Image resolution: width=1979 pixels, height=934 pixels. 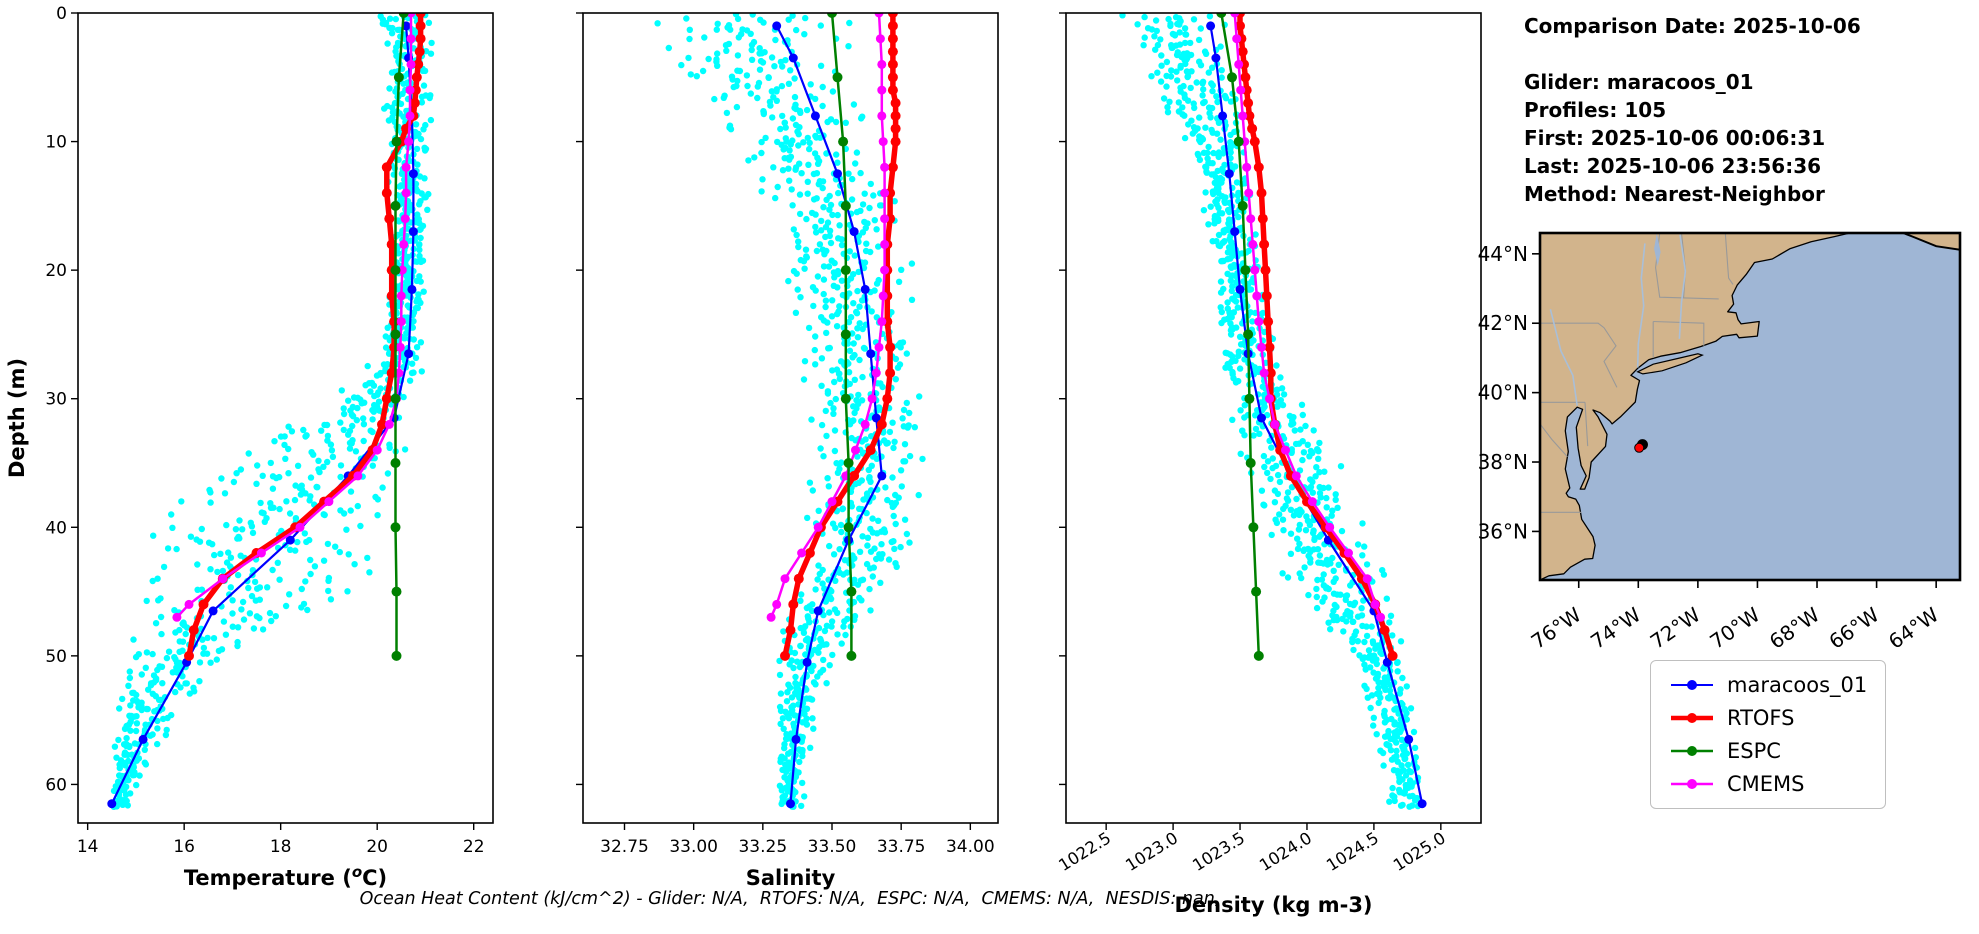 I want to click on legend-label: RTOFS, so click(x=1761, y=718).